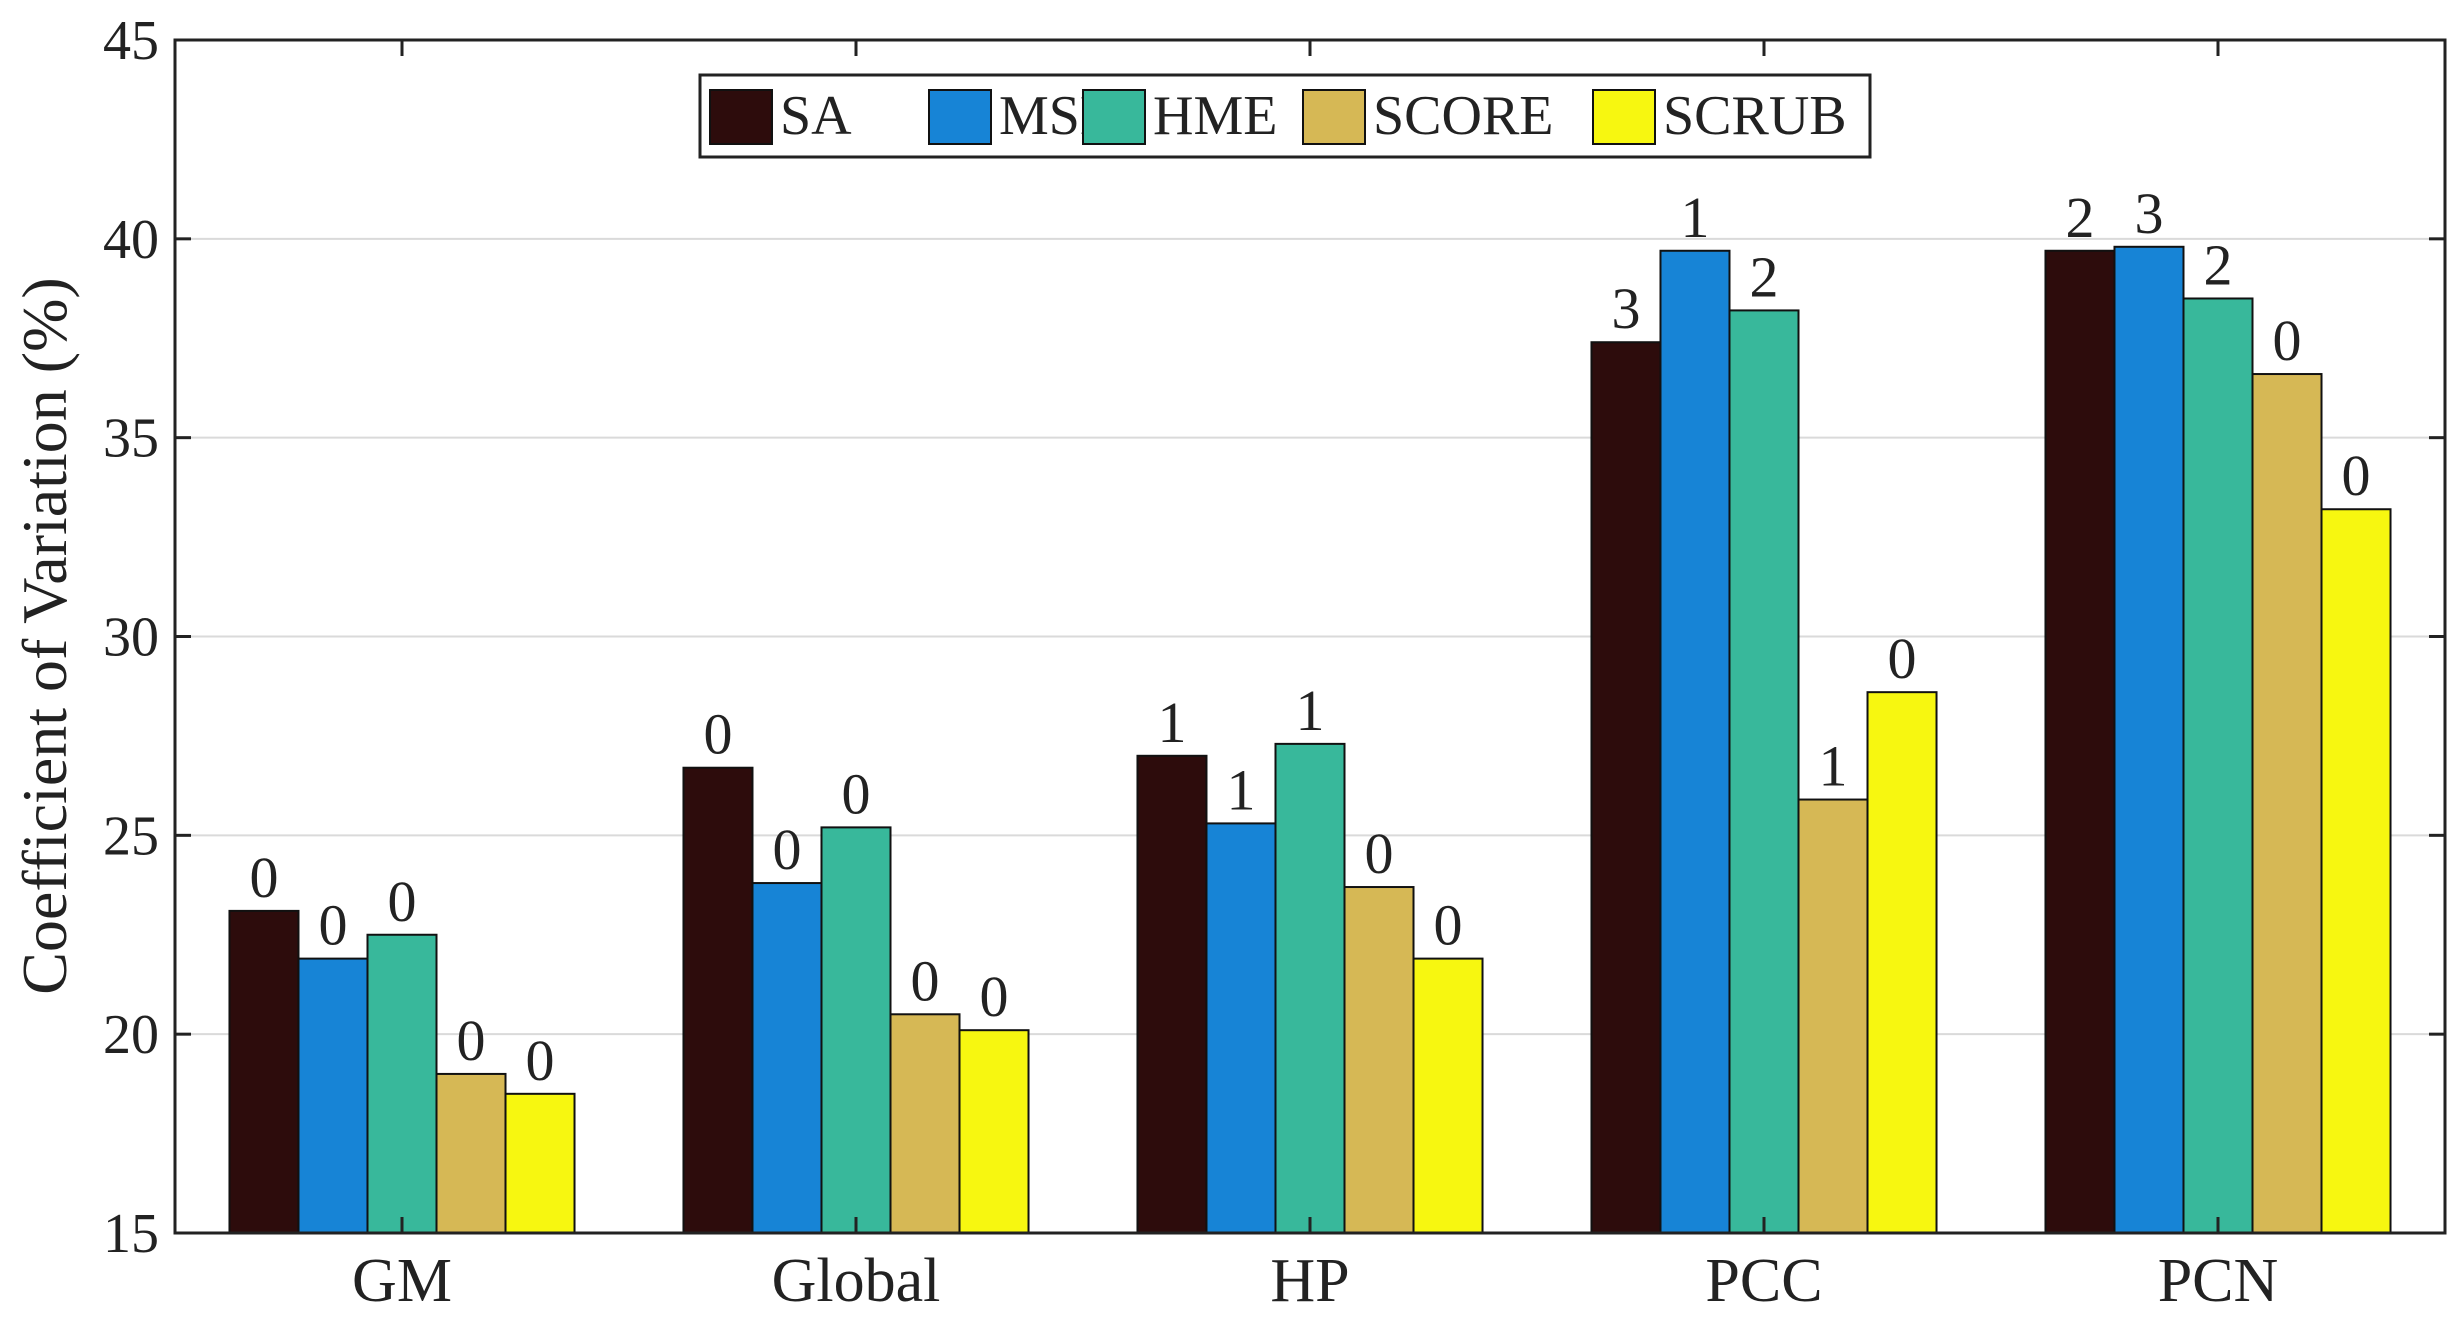  What do you see at coordinates (131, 1035) in the screenshot?
I see `y-tick-label: 20` at bounding box center [131, 1035].